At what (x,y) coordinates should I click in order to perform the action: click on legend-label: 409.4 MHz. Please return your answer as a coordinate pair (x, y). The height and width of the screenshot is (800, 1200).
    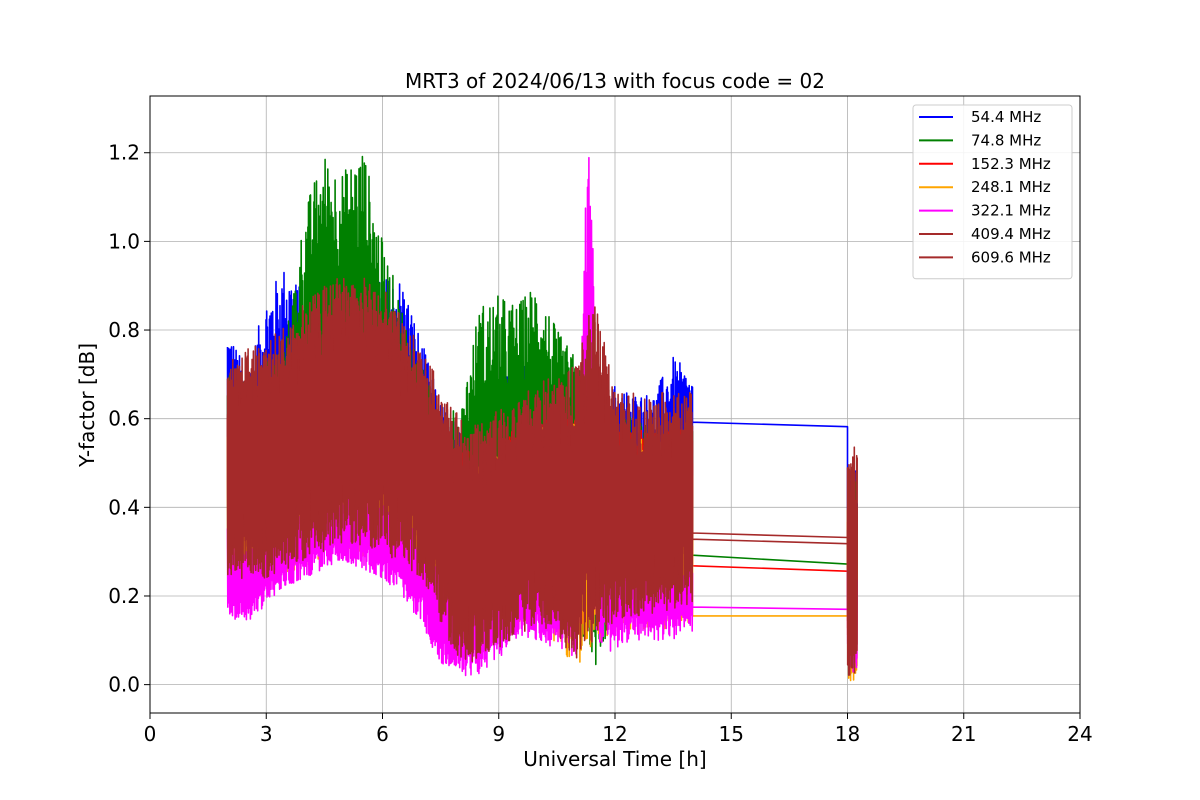
    Looking at the image, I should click on (1011, 234).